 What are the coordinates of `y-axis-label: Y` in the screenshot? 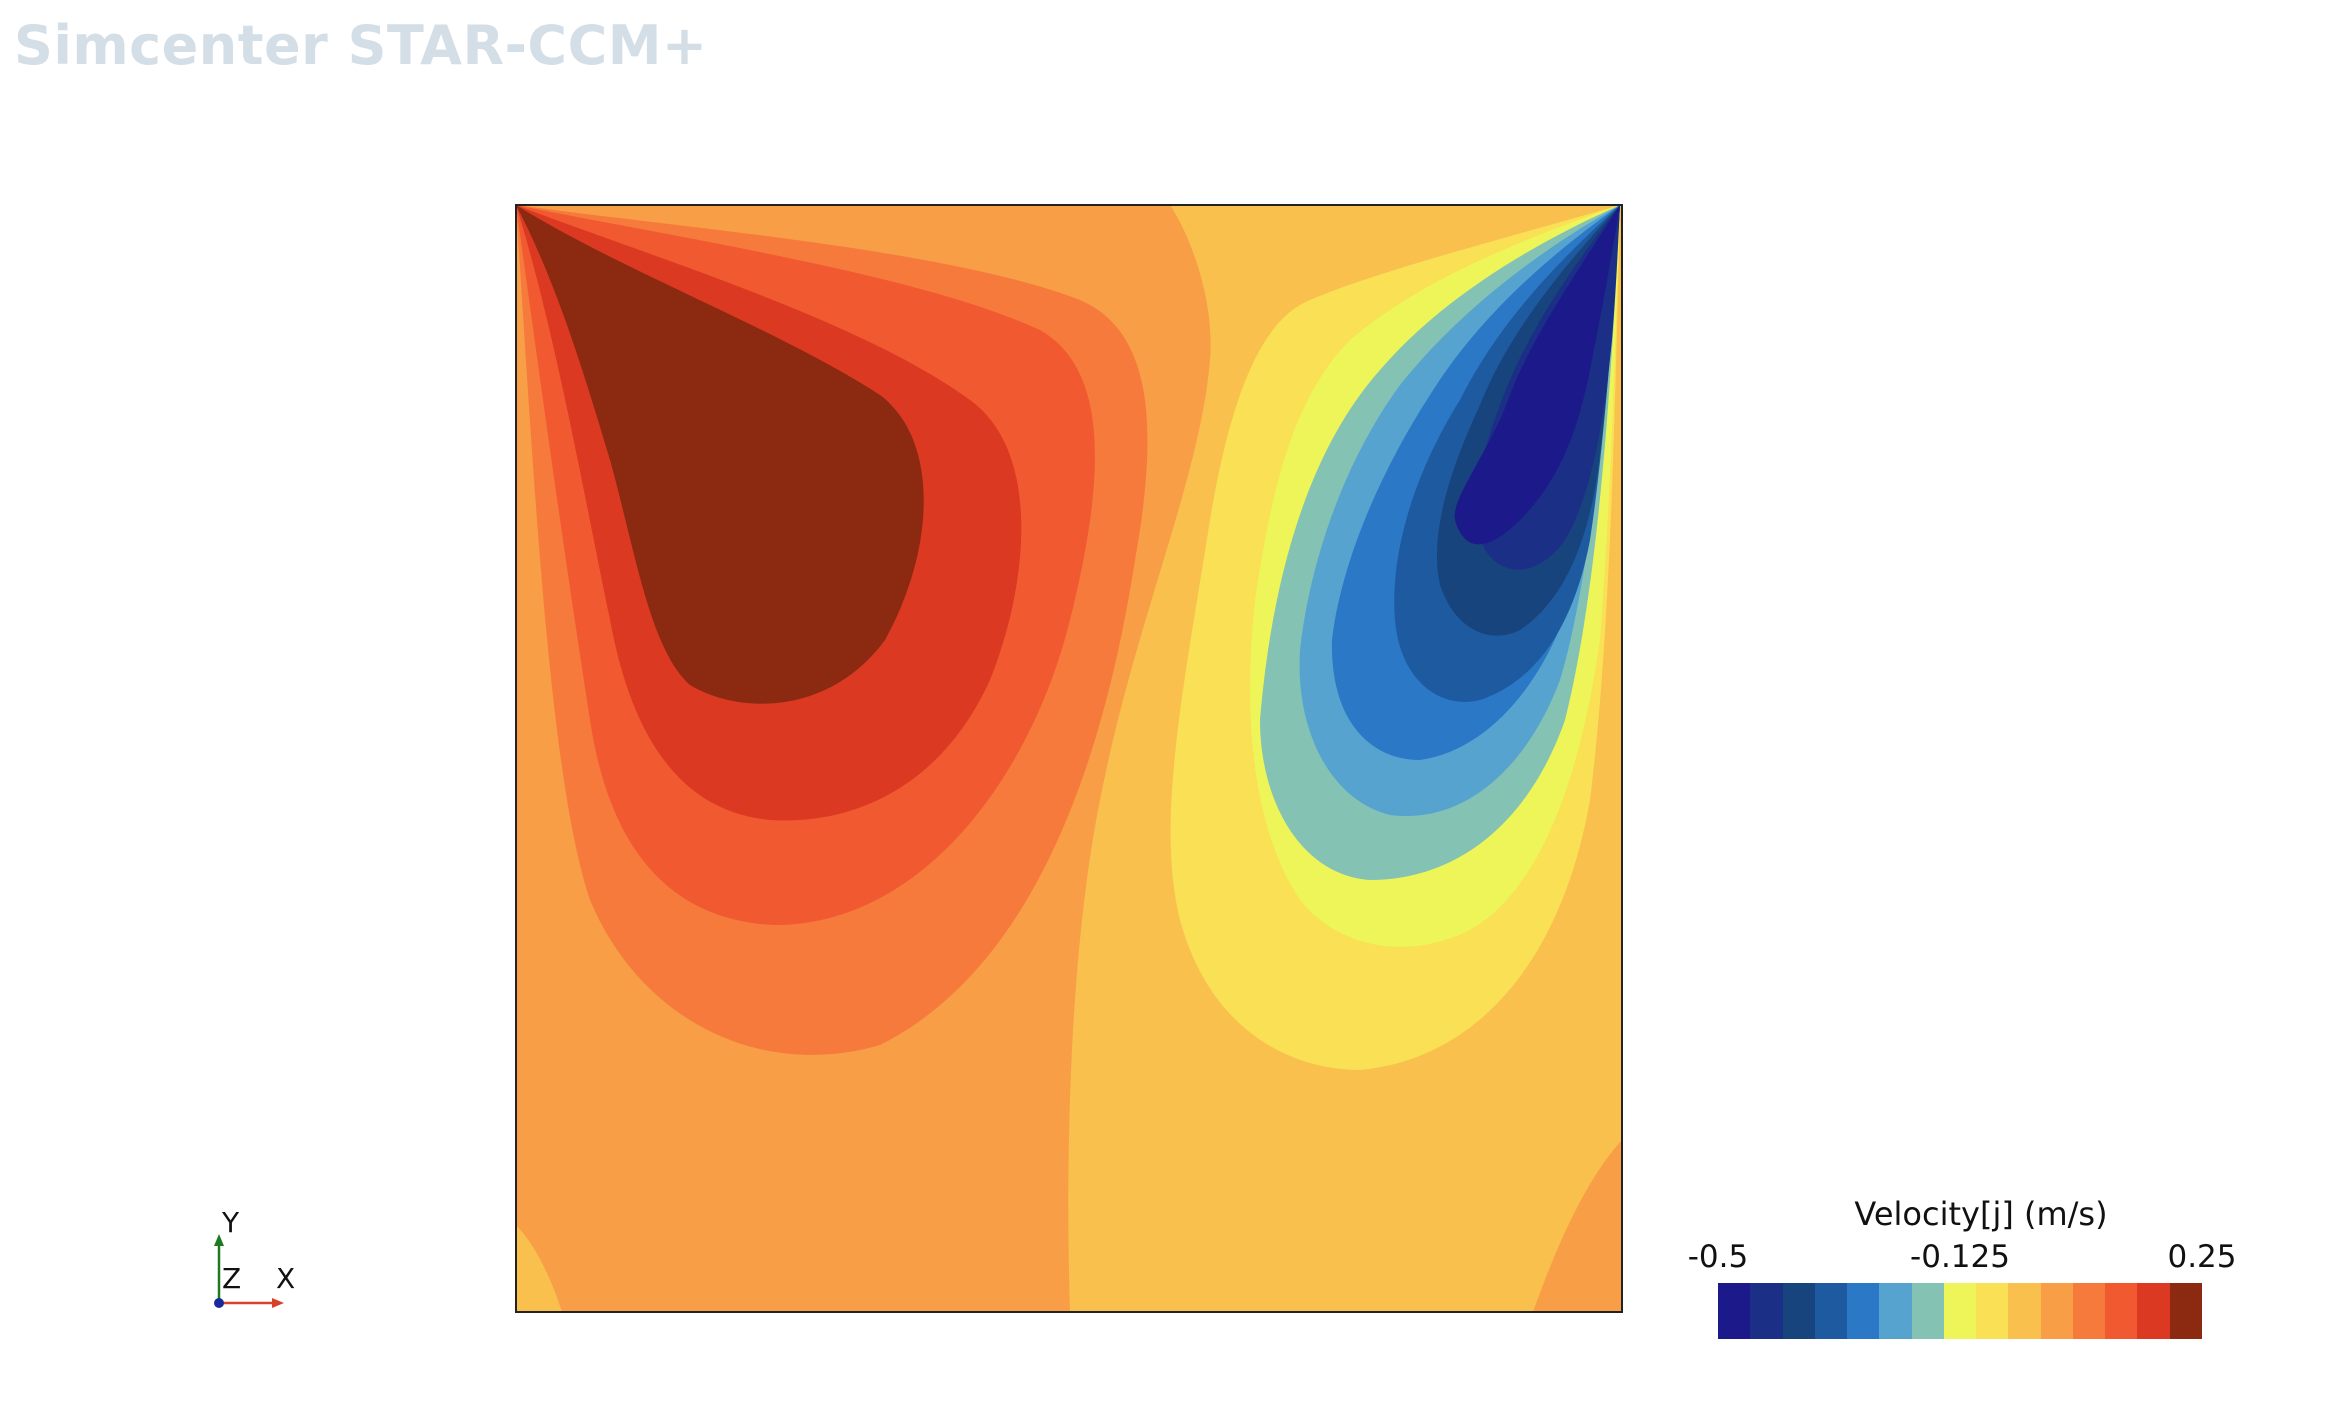 It's located at (230, 1222).